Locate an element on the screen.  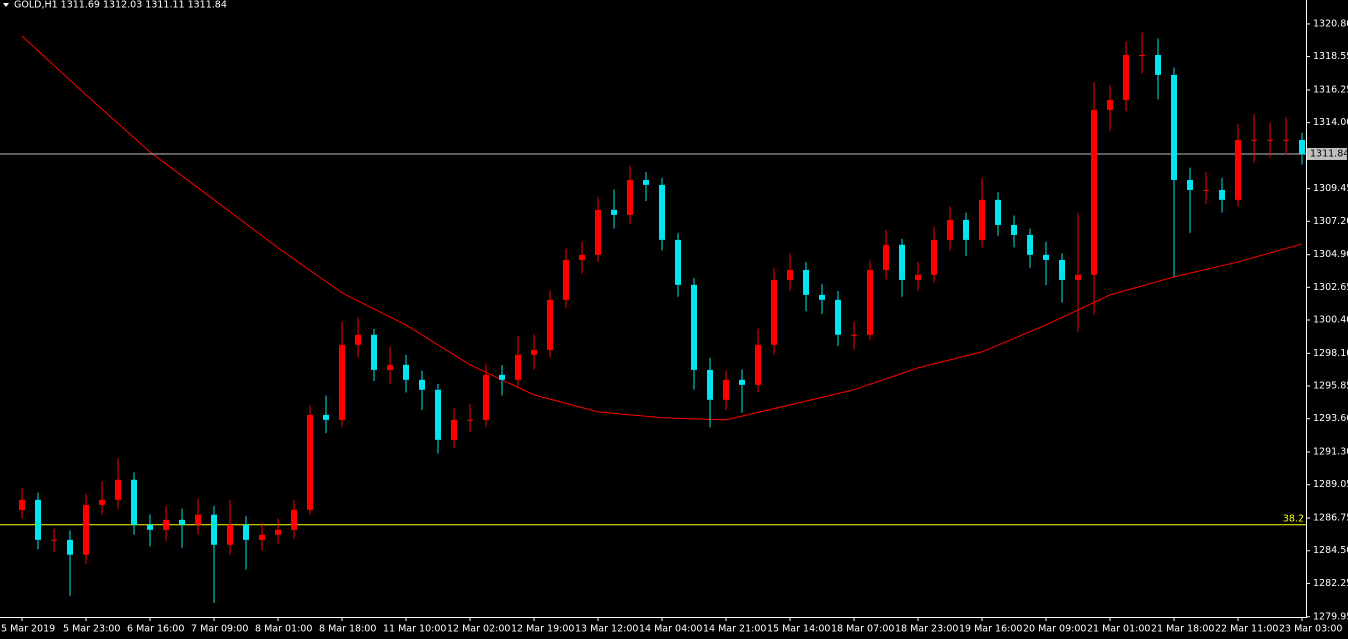
x-tick-label: 12 Mar 02:00 is located at coordinates (478, 629).